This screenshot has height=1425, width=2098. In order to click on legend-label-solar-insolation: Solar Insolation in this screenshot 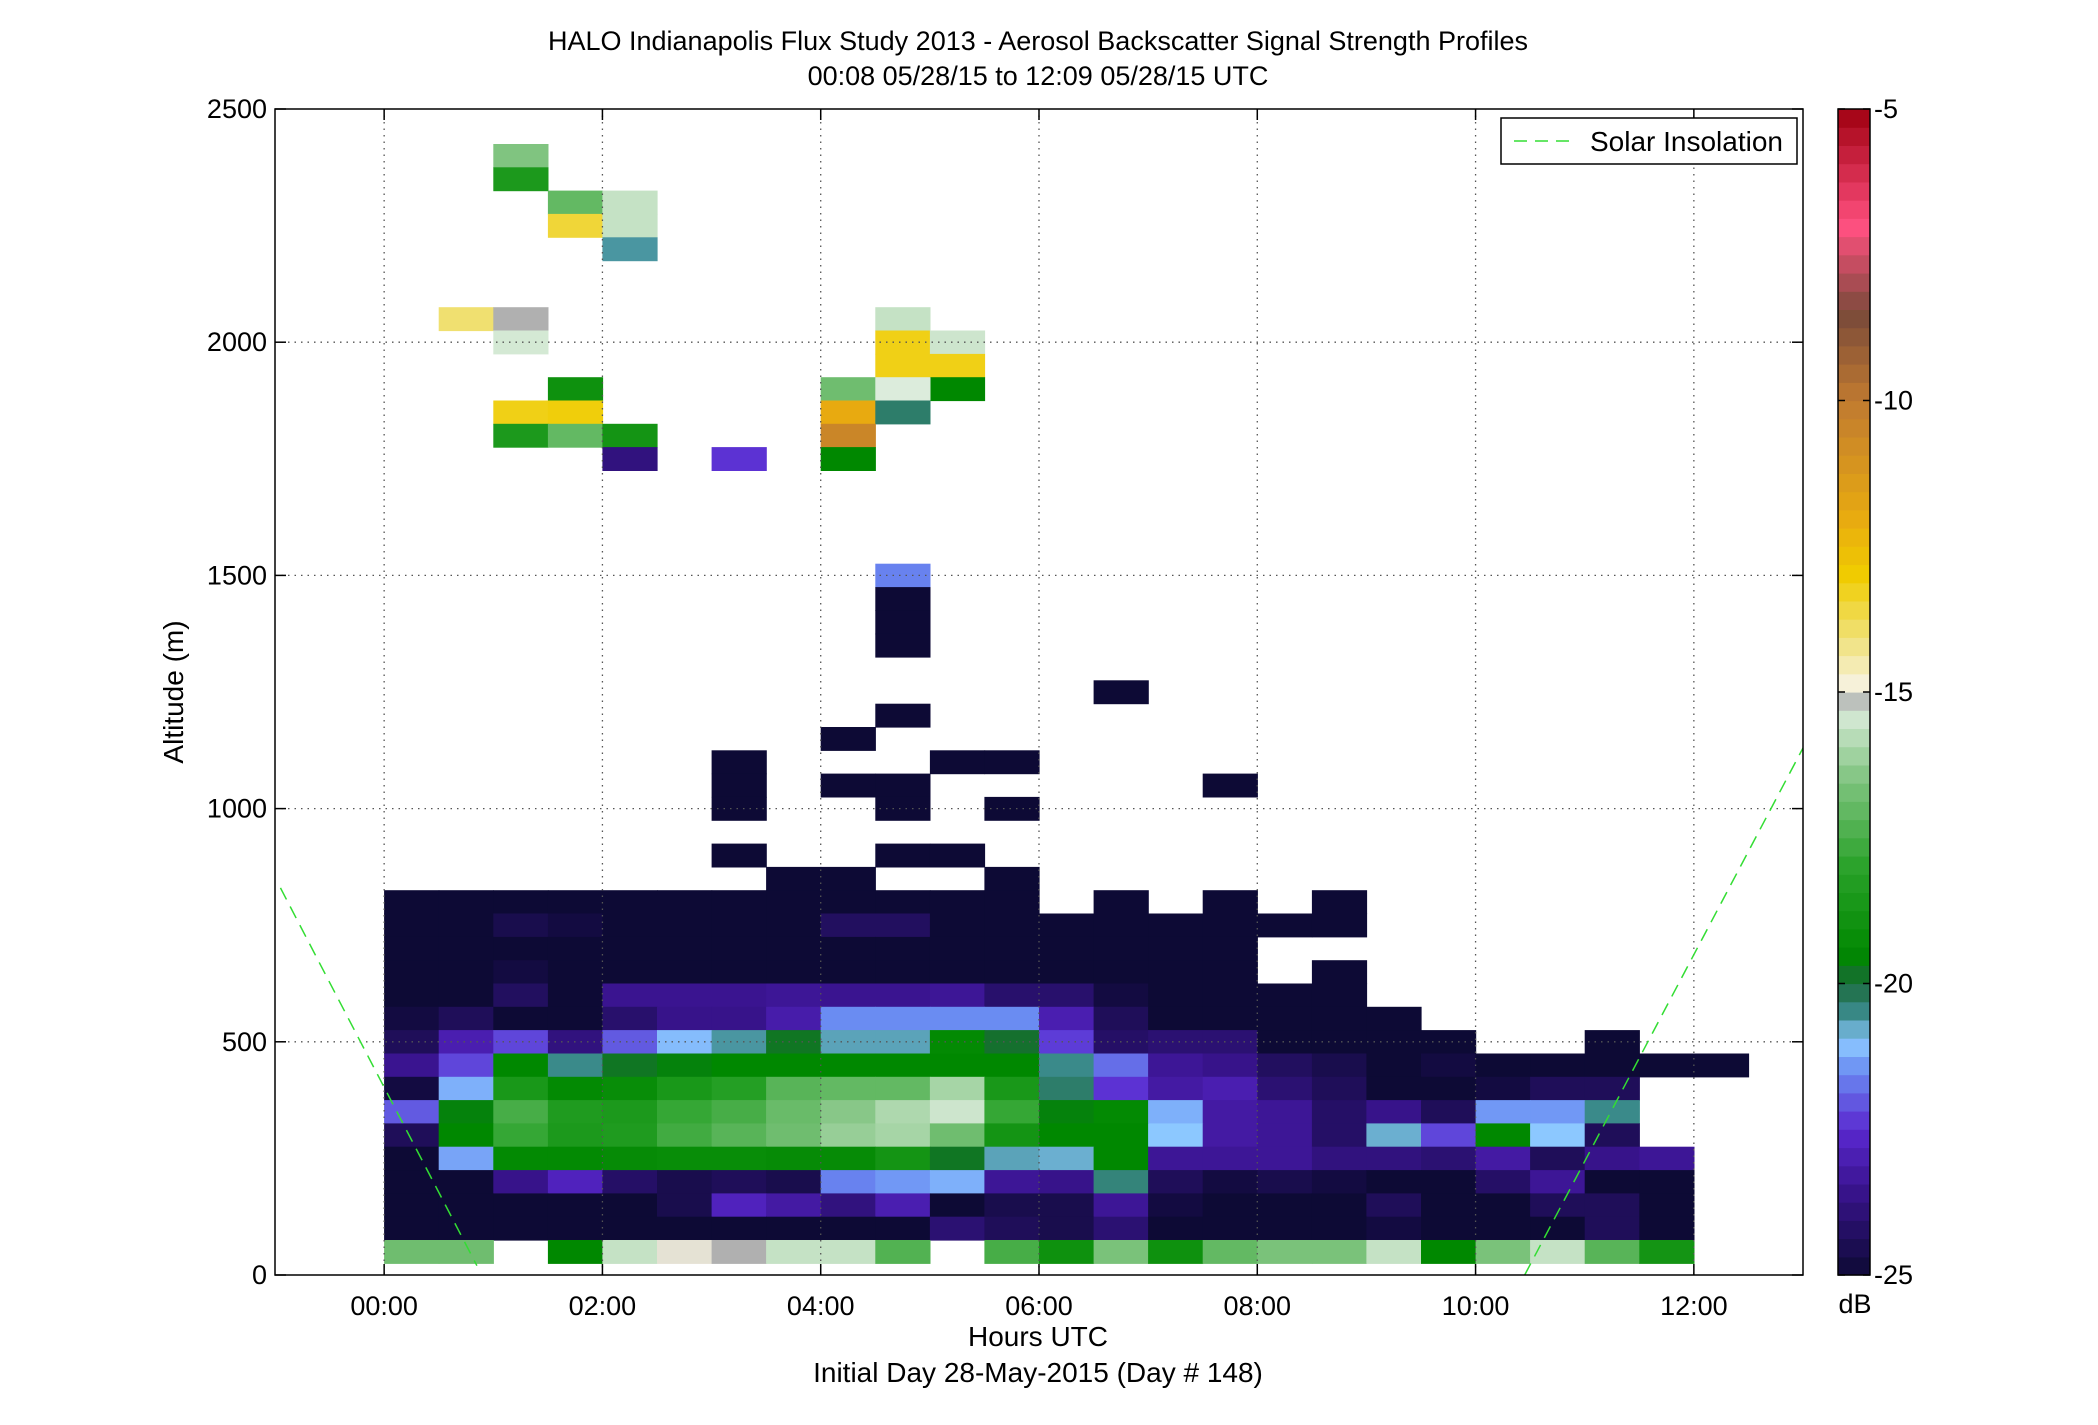, I will do `click(1686, 141)`.